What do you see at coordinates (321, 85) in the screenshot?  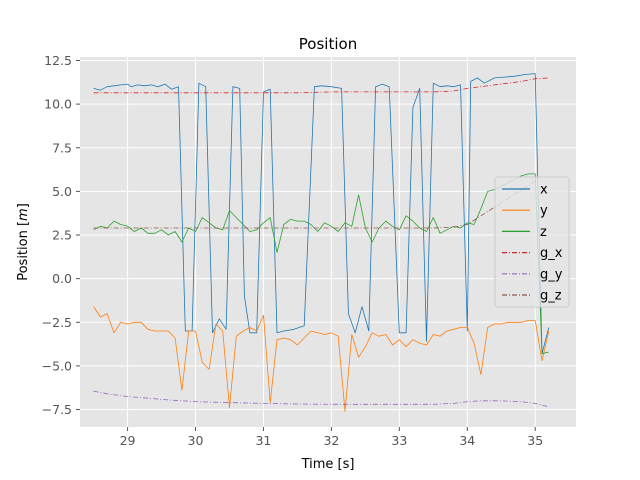 I see `series-line-g-x` at bounding box center [321, 85].